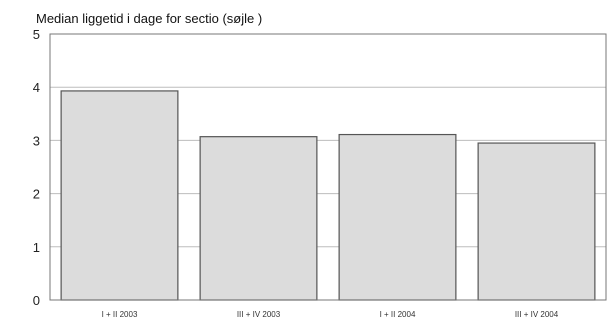  Describe the element at coordinates (36, 300) in the screenshot. I see `y-tick-label: 0` at that location.